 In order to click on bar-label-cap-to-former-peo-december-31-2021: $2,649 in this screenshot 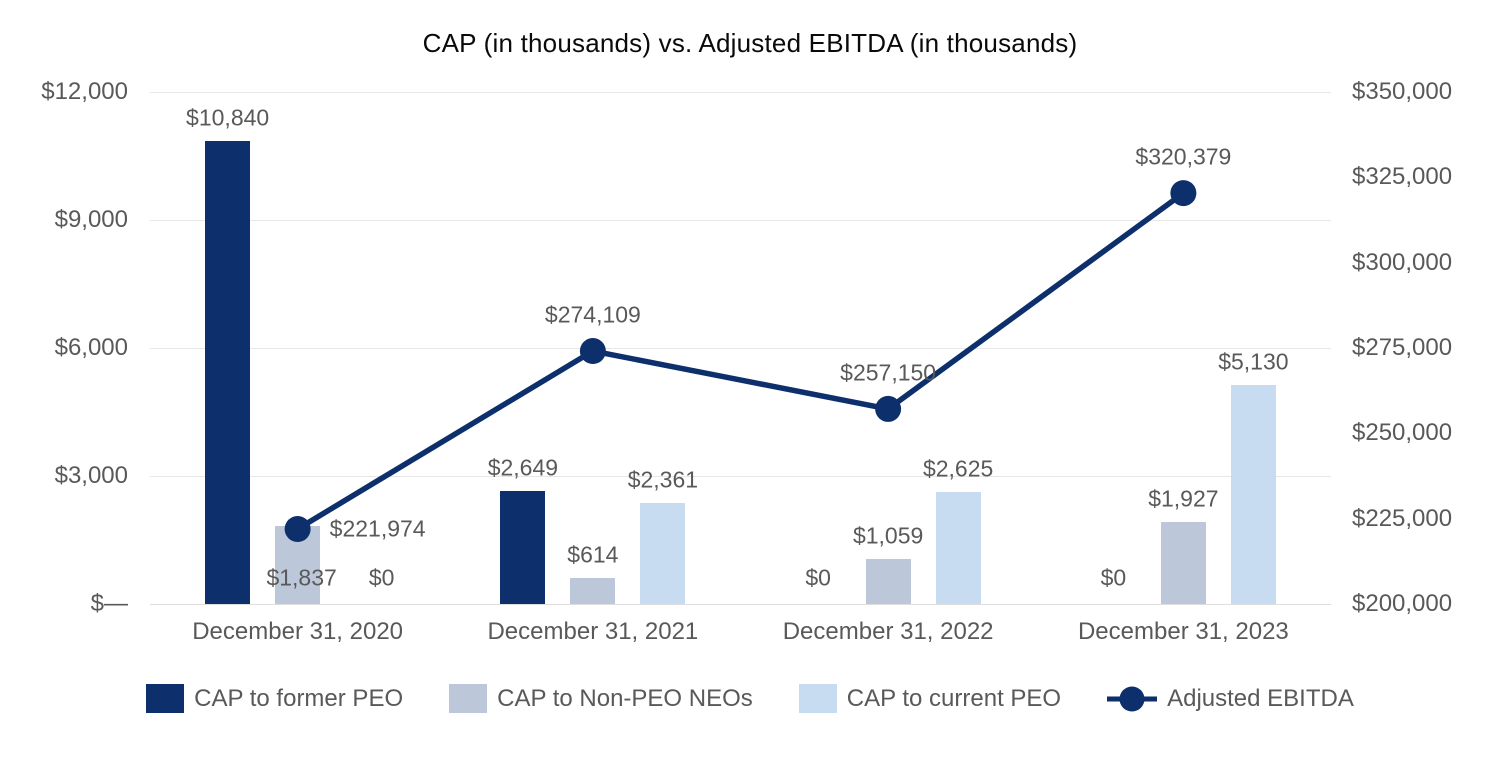, I will do `click(523, 467)`.